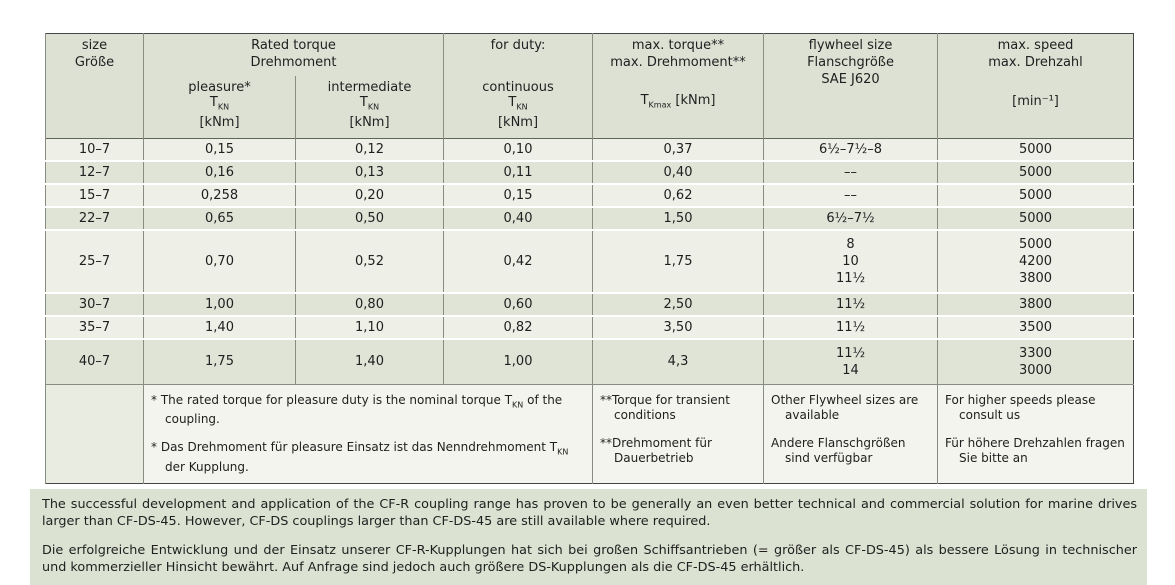  Describe the element at coordinates (219, 326) in the screenshot. I see `cell-pleasure: 1,40` at that location.